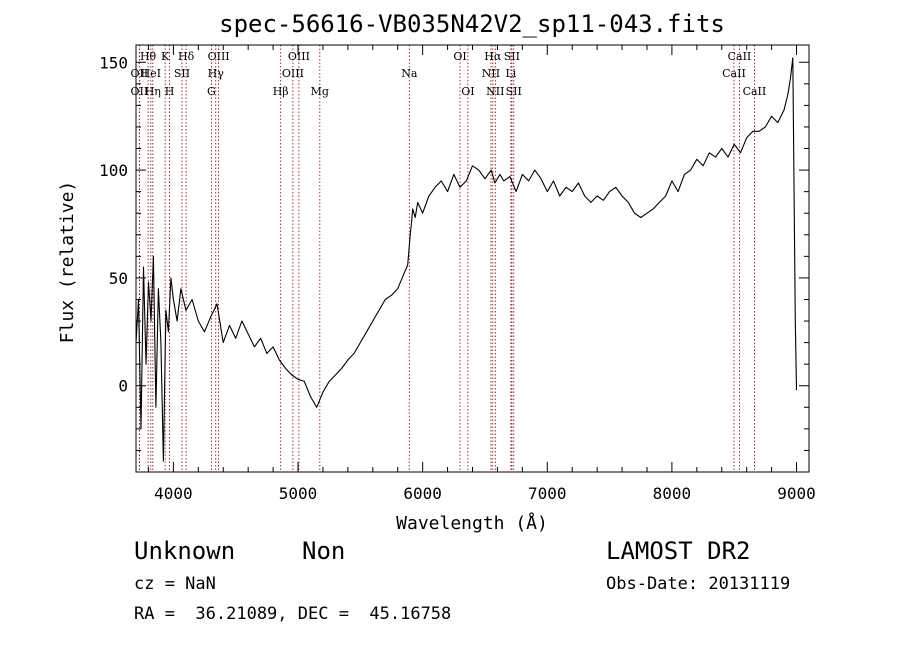 The width and height of the screenshot is (900, 649). What do you see at coordinates (175, 584) in the screenshot?
I see `redshift: cz = NaN` at bounding box center [175, 584].